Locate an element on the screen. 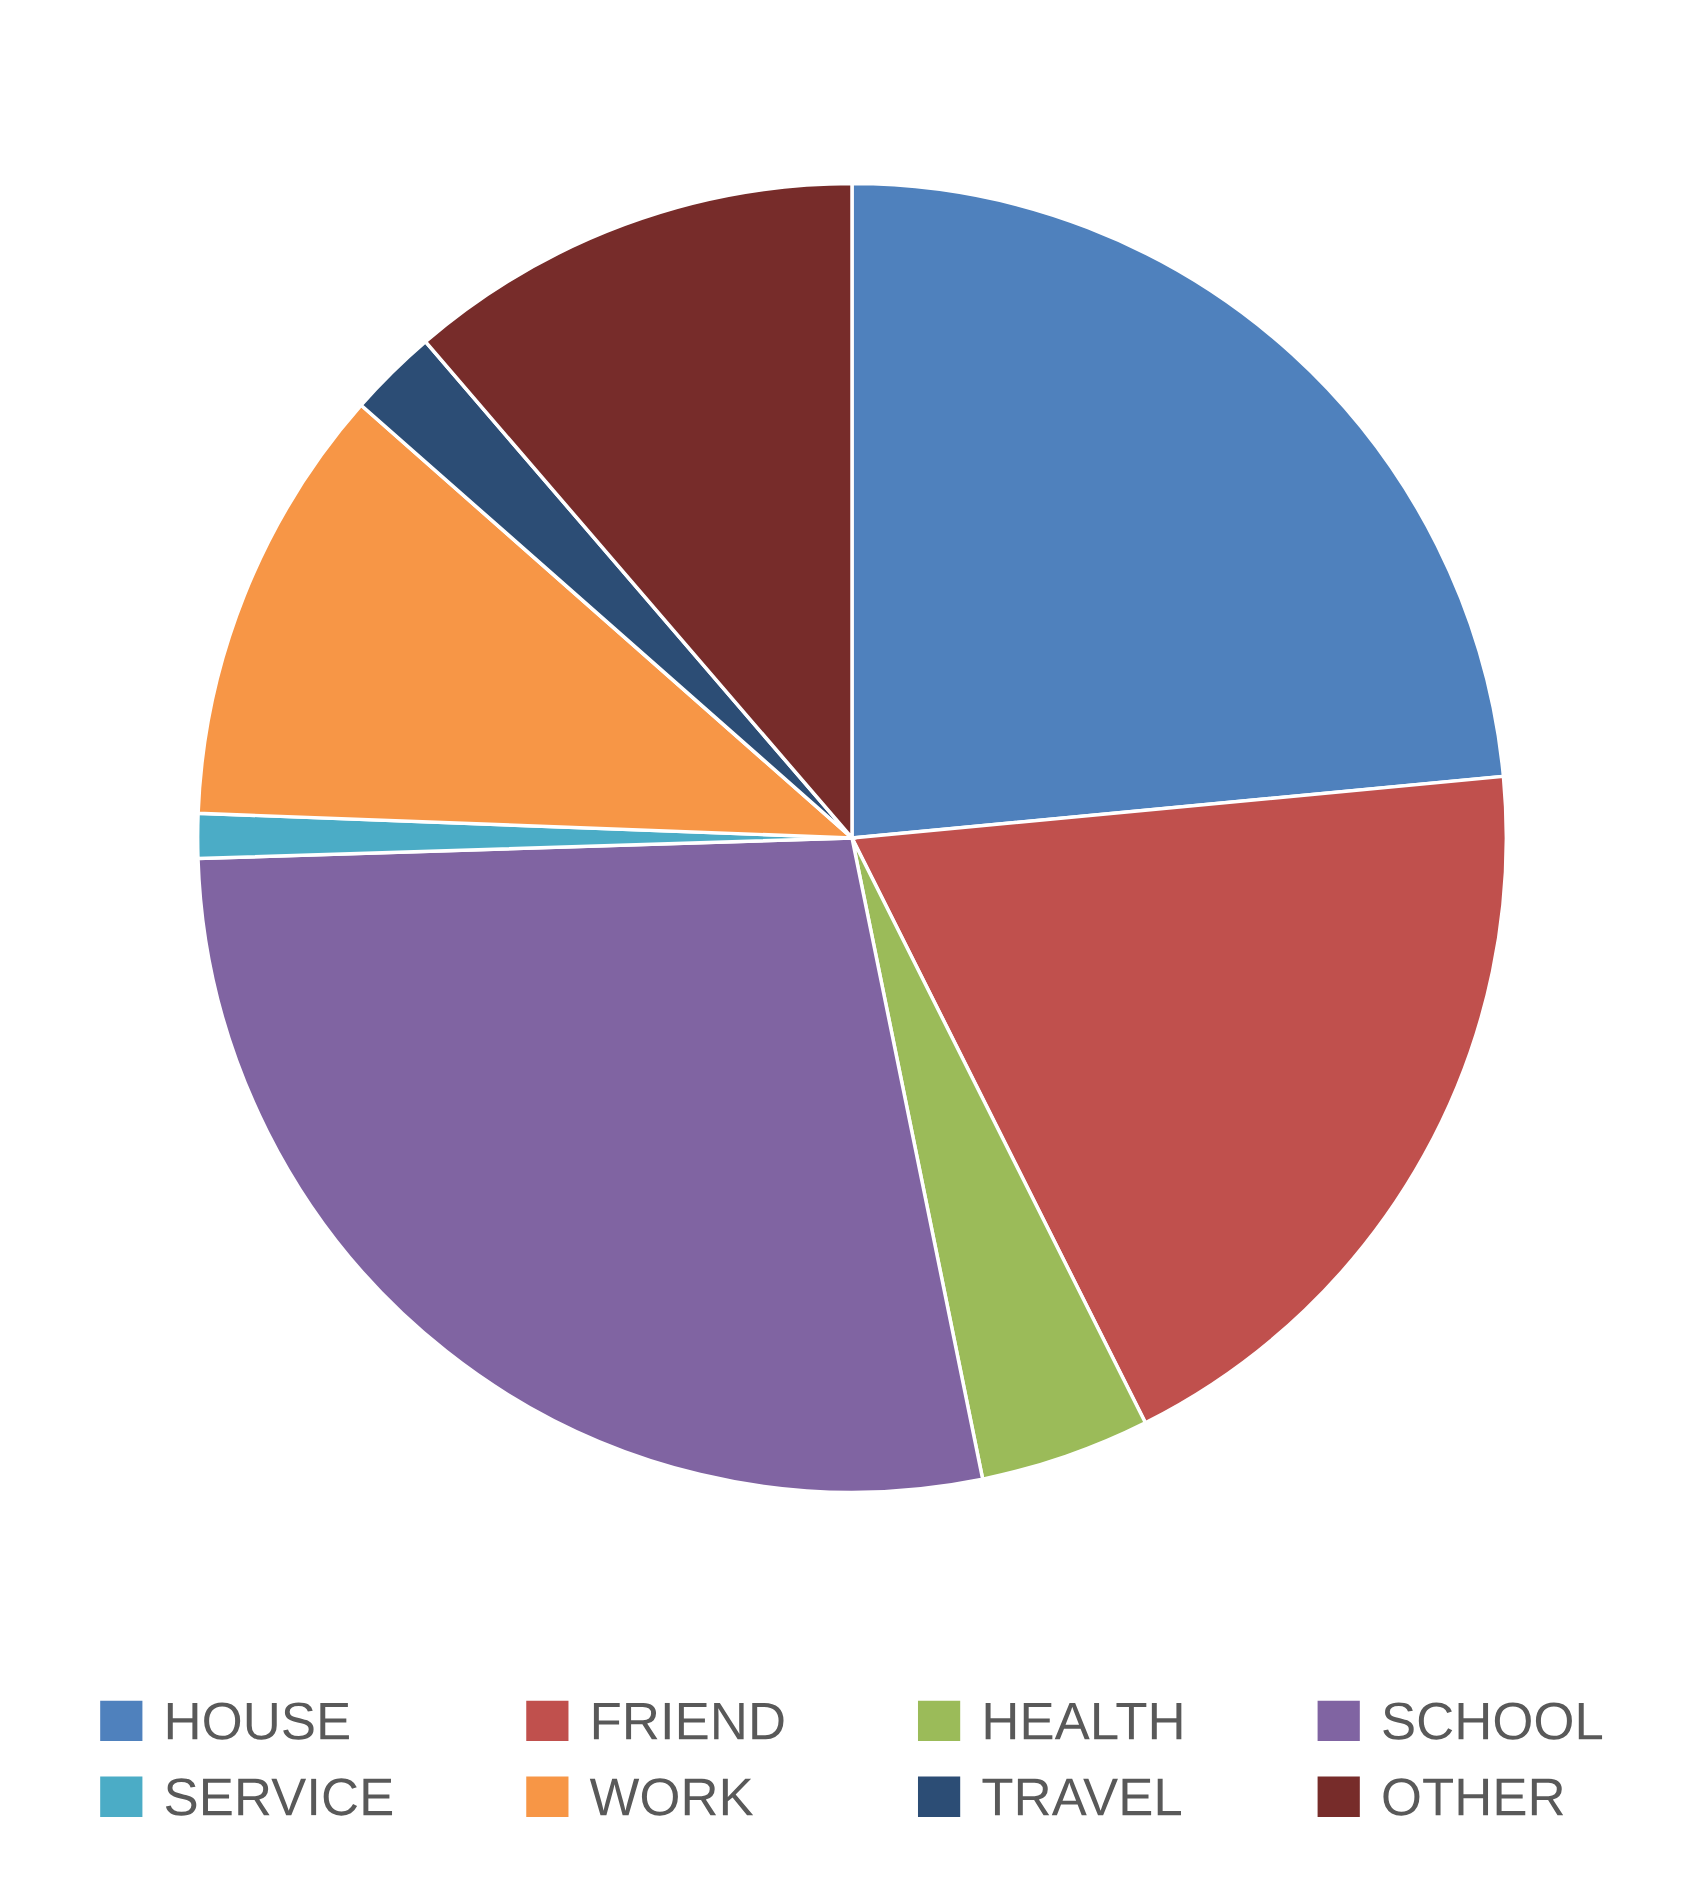  legend-label: WORK is located at coordinates (671, 1797).